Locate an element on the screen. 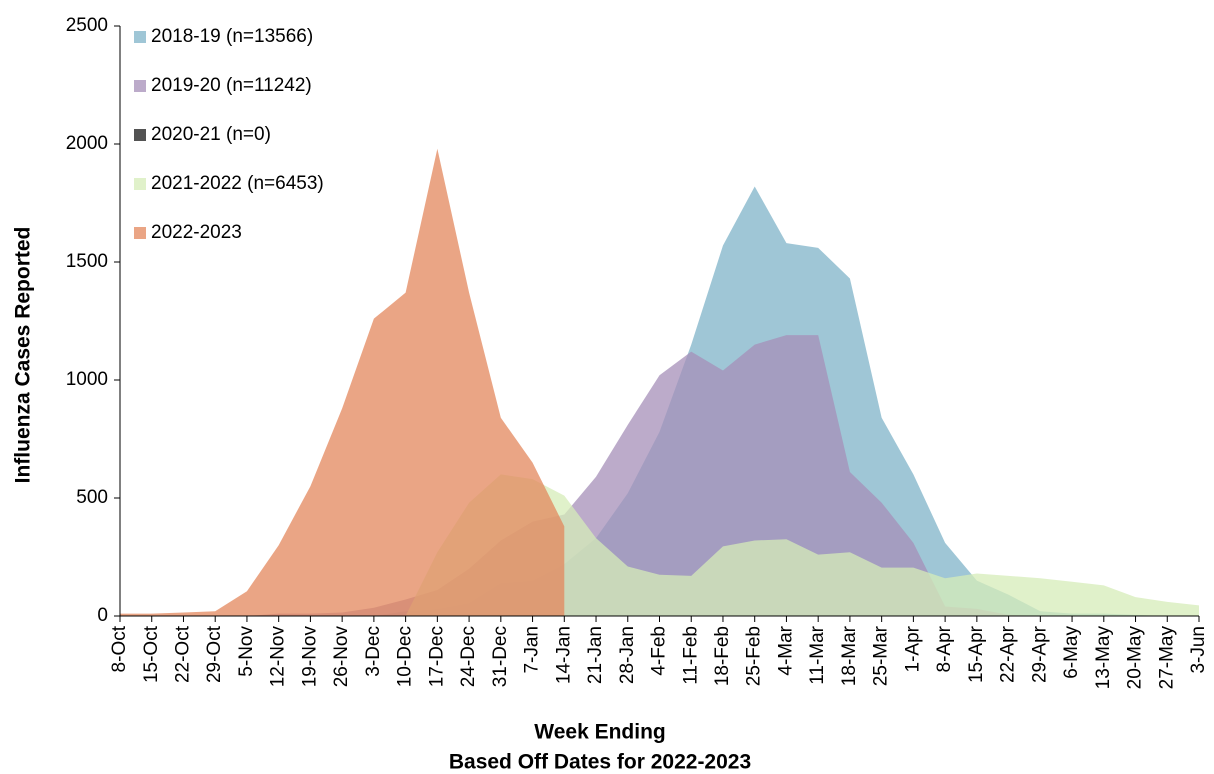 The width and height of the screenshot is (1214, 774). x-tick-label: 29-Apr is located at coordinates (1039, 654).